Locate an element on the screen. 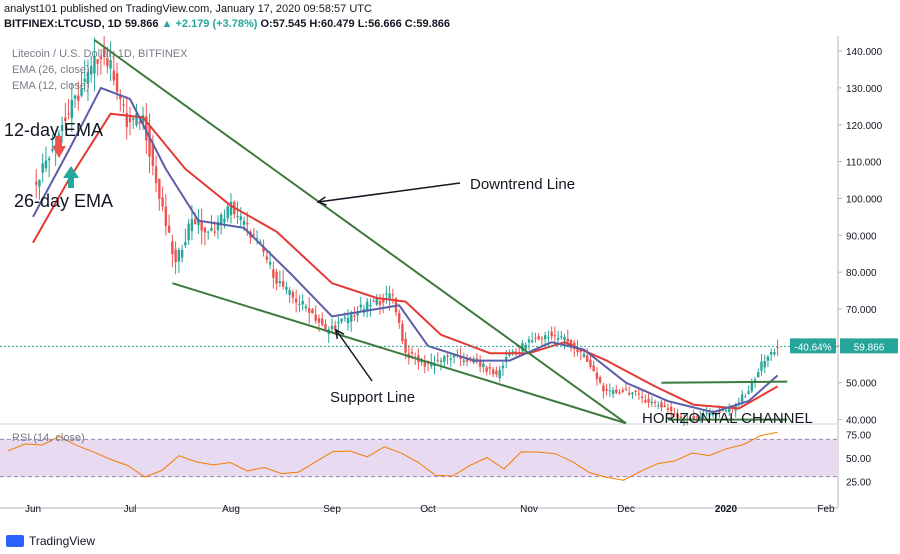 This screenshot has width=900, height=554. rsi-tick-label: 25.00 is located at coordinates (858, 482).